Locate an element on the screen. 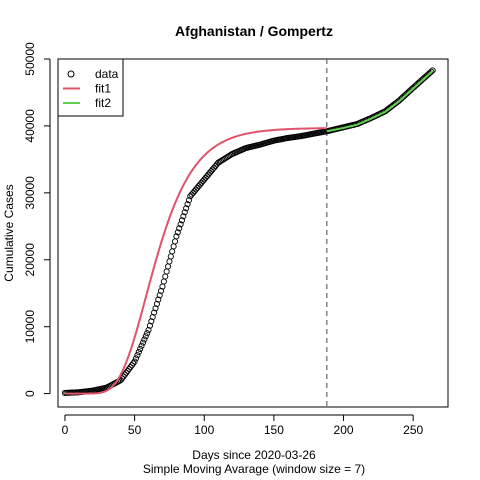  y-tick-label: 40000 is located at coordinates (30, 126).